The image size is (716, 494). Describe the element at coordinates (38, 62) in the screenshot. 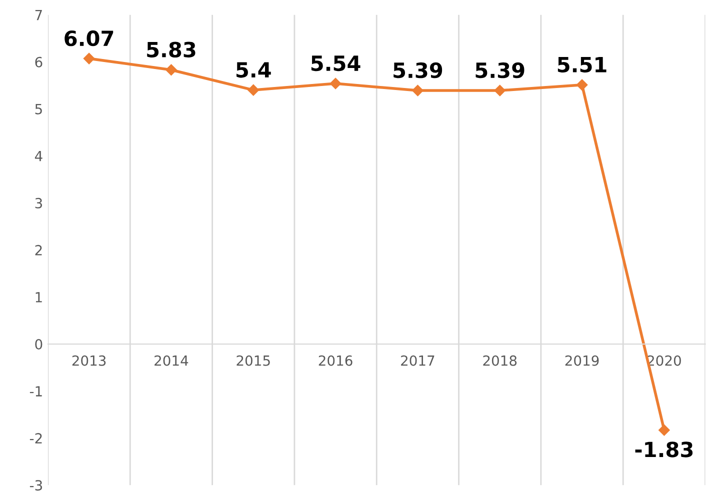

I see `y-tick-label: 6` at that location.